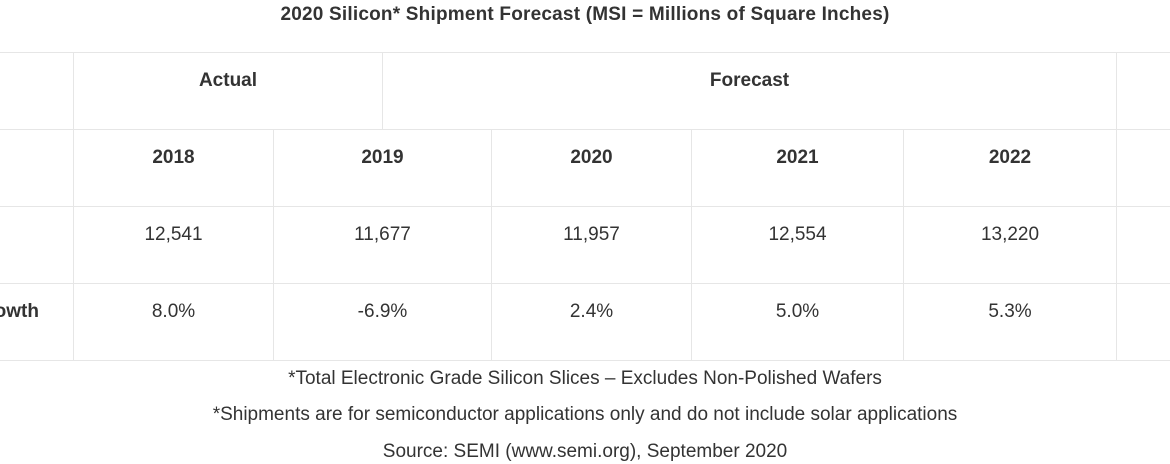 This screenshot has height=464, width=1170. Describe the element at coordinates (19, 311) in the screenshot. I see `row-label-growth: owth` at that location.